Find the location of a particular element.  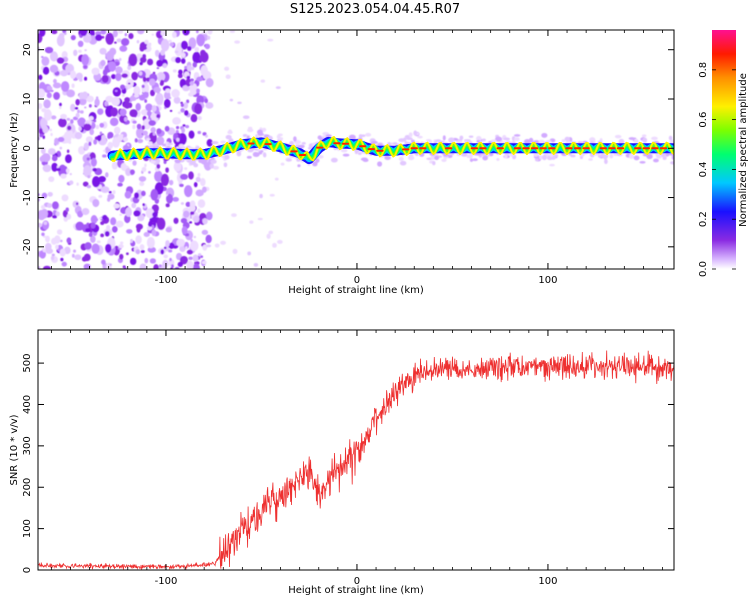

colorbar-tick-label: 0.6 is located at coordinates (703, 120).